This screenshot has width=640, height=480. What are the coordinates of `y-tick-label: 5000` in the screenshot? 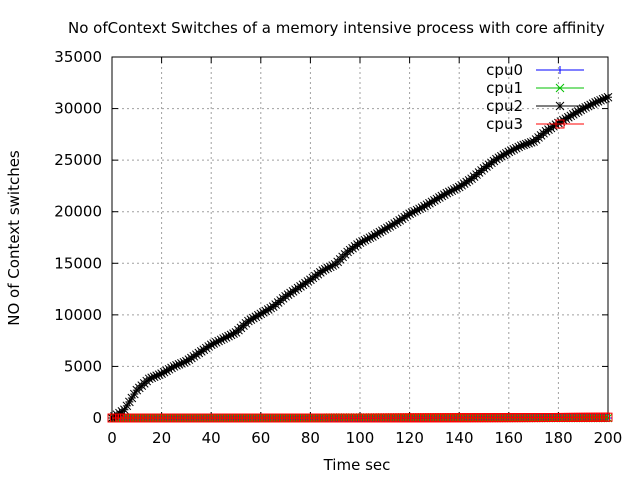 It's located at (83, 366).